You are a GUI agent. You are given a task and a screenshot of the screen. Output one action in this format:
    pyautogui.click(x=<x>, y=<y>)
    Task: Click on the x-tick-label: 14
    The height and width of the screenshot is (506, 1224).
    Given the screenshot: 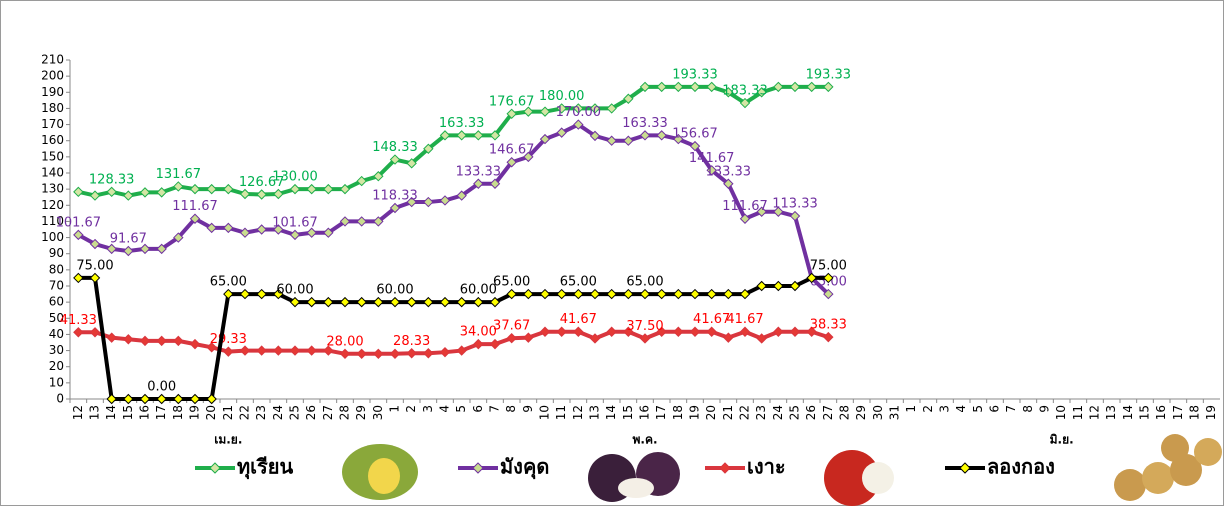 What is the action you would take?
    pyautogui.click(x=611, y=412)
    